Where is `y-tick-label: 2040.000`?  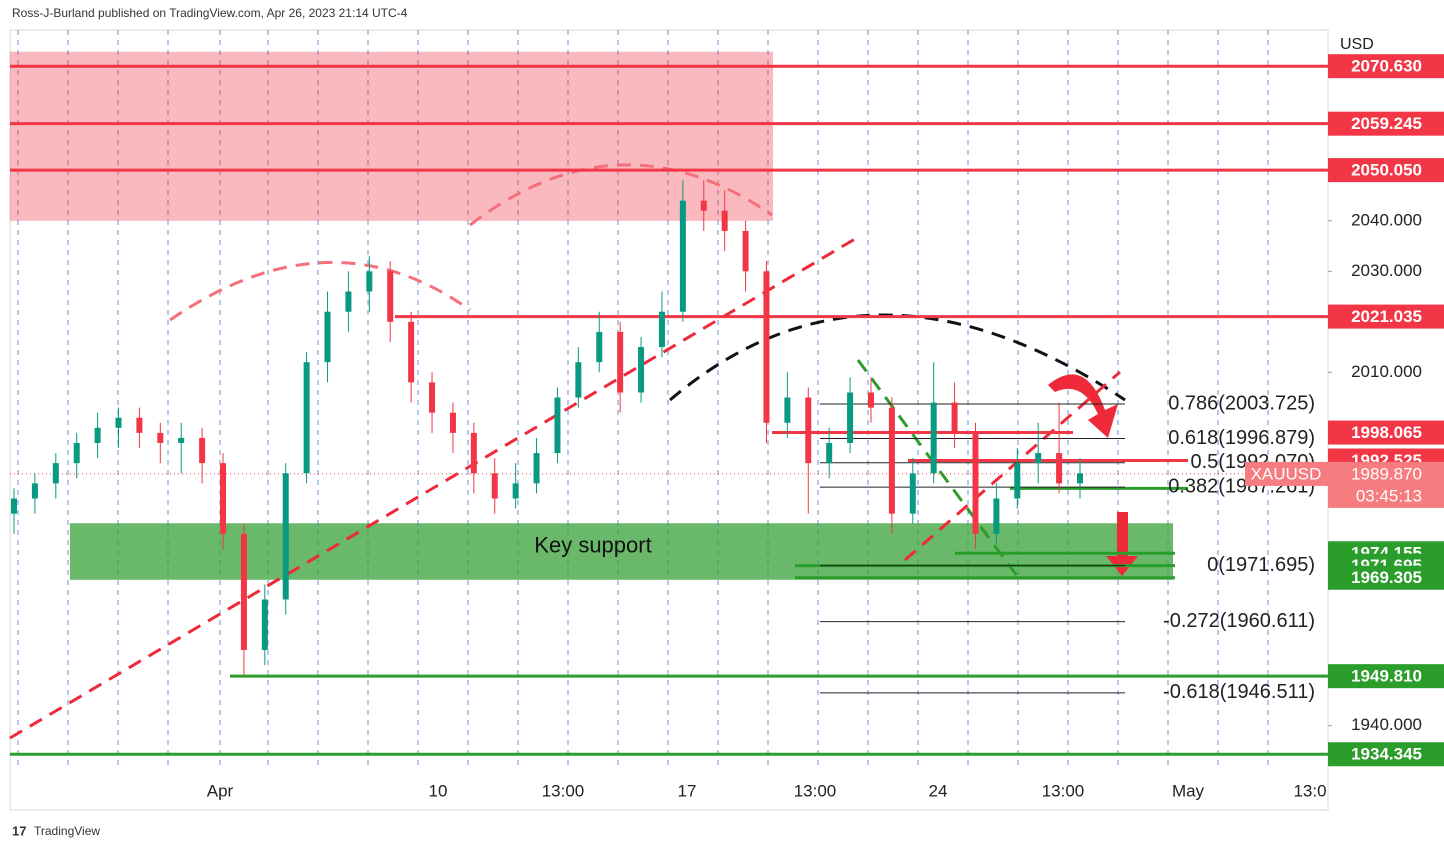 y-tick-label: 2040.000 is located at coordinates (1386, 219).